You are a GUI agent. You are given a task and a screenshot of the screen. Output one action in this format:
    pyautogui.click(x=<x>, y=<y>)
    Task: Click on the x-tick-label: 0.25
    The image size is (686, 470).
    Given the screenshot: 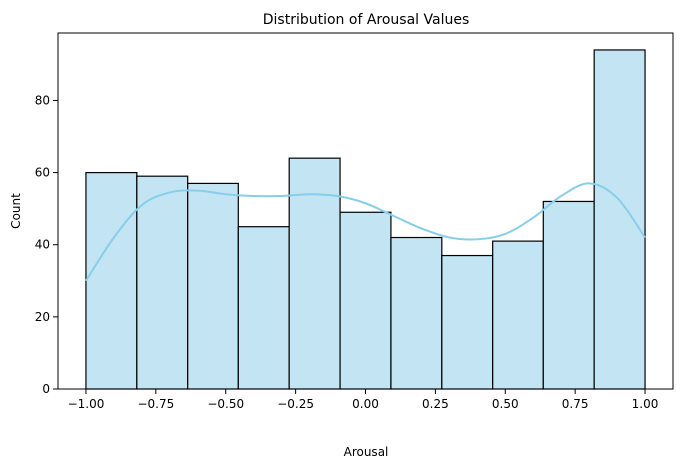 What is the action you would take?
    pyautogui.click(x=435, y=404)
    